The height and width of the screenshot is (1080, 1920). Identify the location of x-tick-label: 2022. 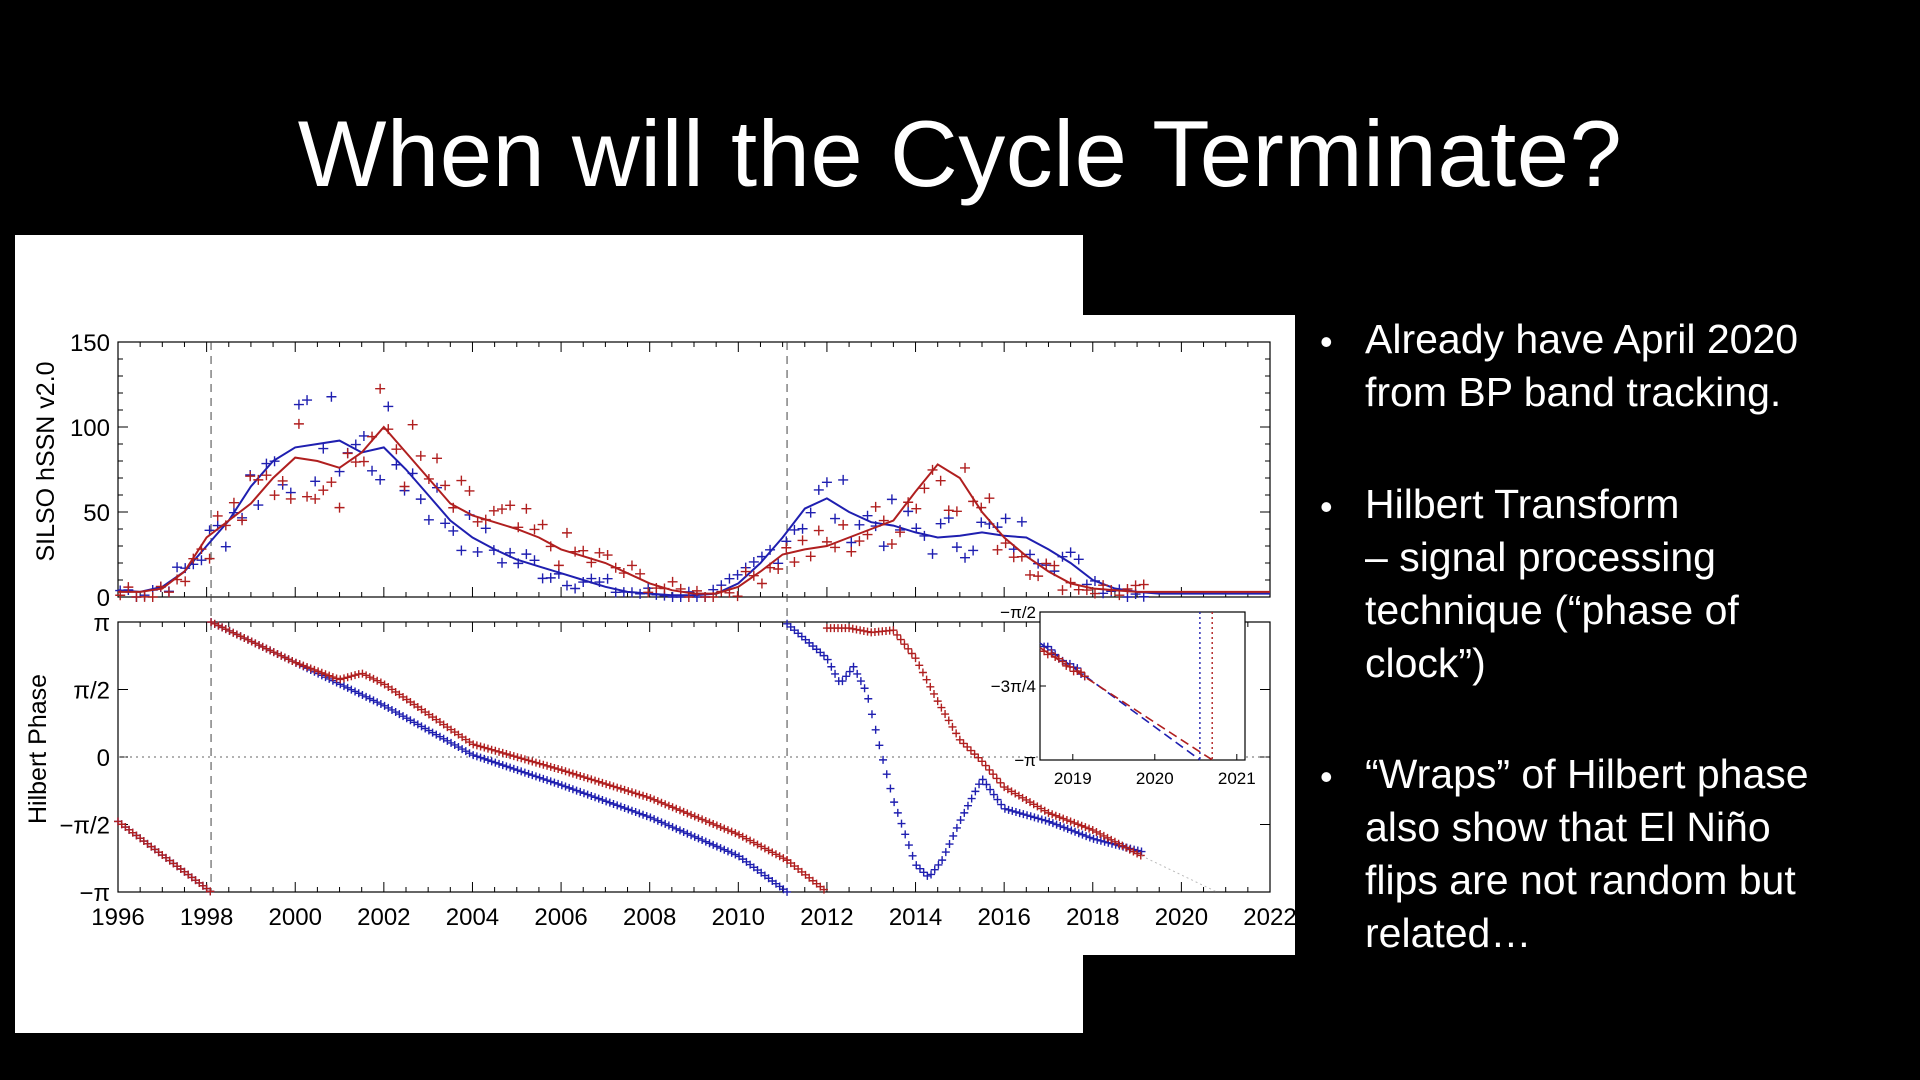
(1269, 917).